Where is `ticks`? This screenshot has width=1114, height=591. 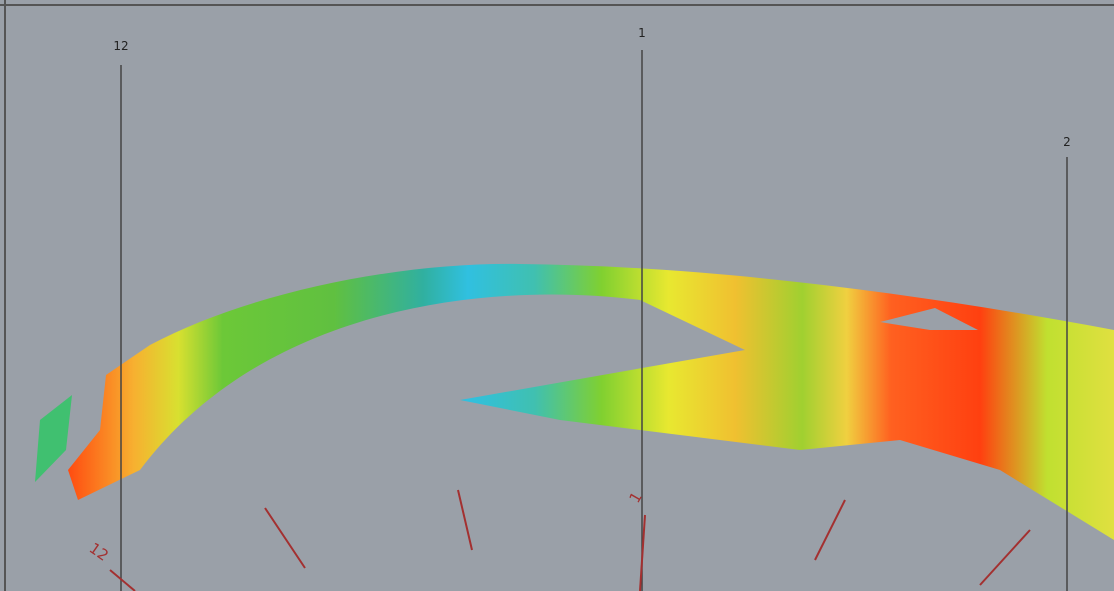 ticks is located at coordinates (570, 540).